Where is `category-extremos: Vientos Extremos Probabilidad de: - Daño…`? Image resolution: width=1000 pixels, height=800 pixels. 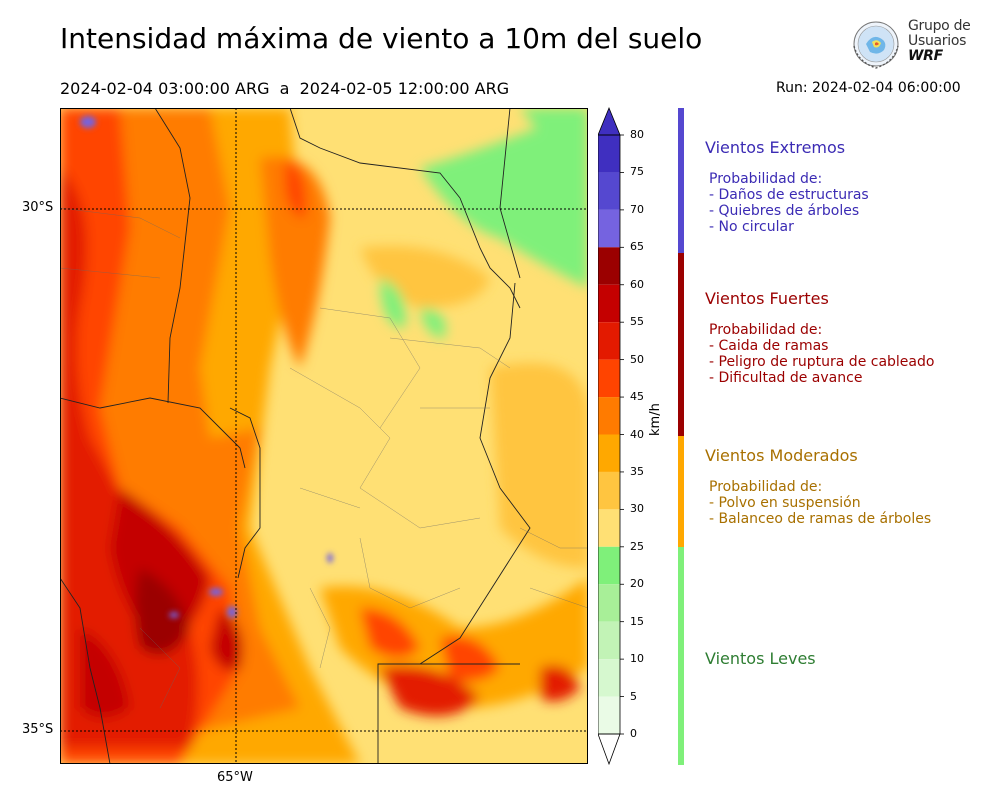 category-extremos: Vientos Extremos Probabilidad de: - Daño… is located at coordinates (787, 186).